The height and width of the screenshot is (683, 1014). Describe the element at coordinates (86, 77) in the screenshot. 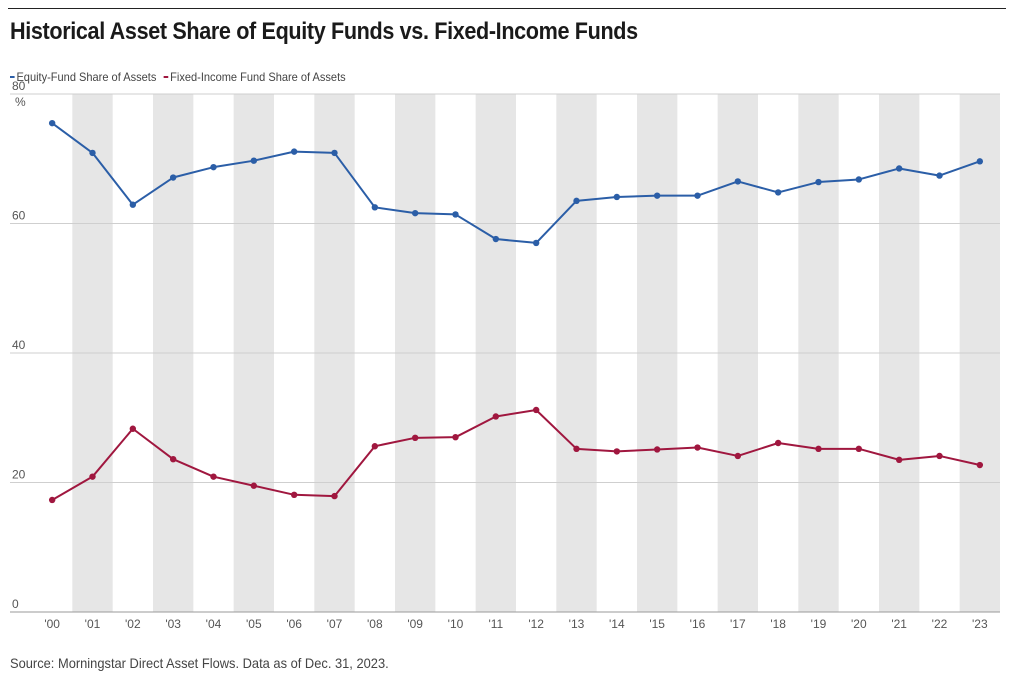

I see `legend-label-equity: Equity-Fund Share of Assets` at that location.